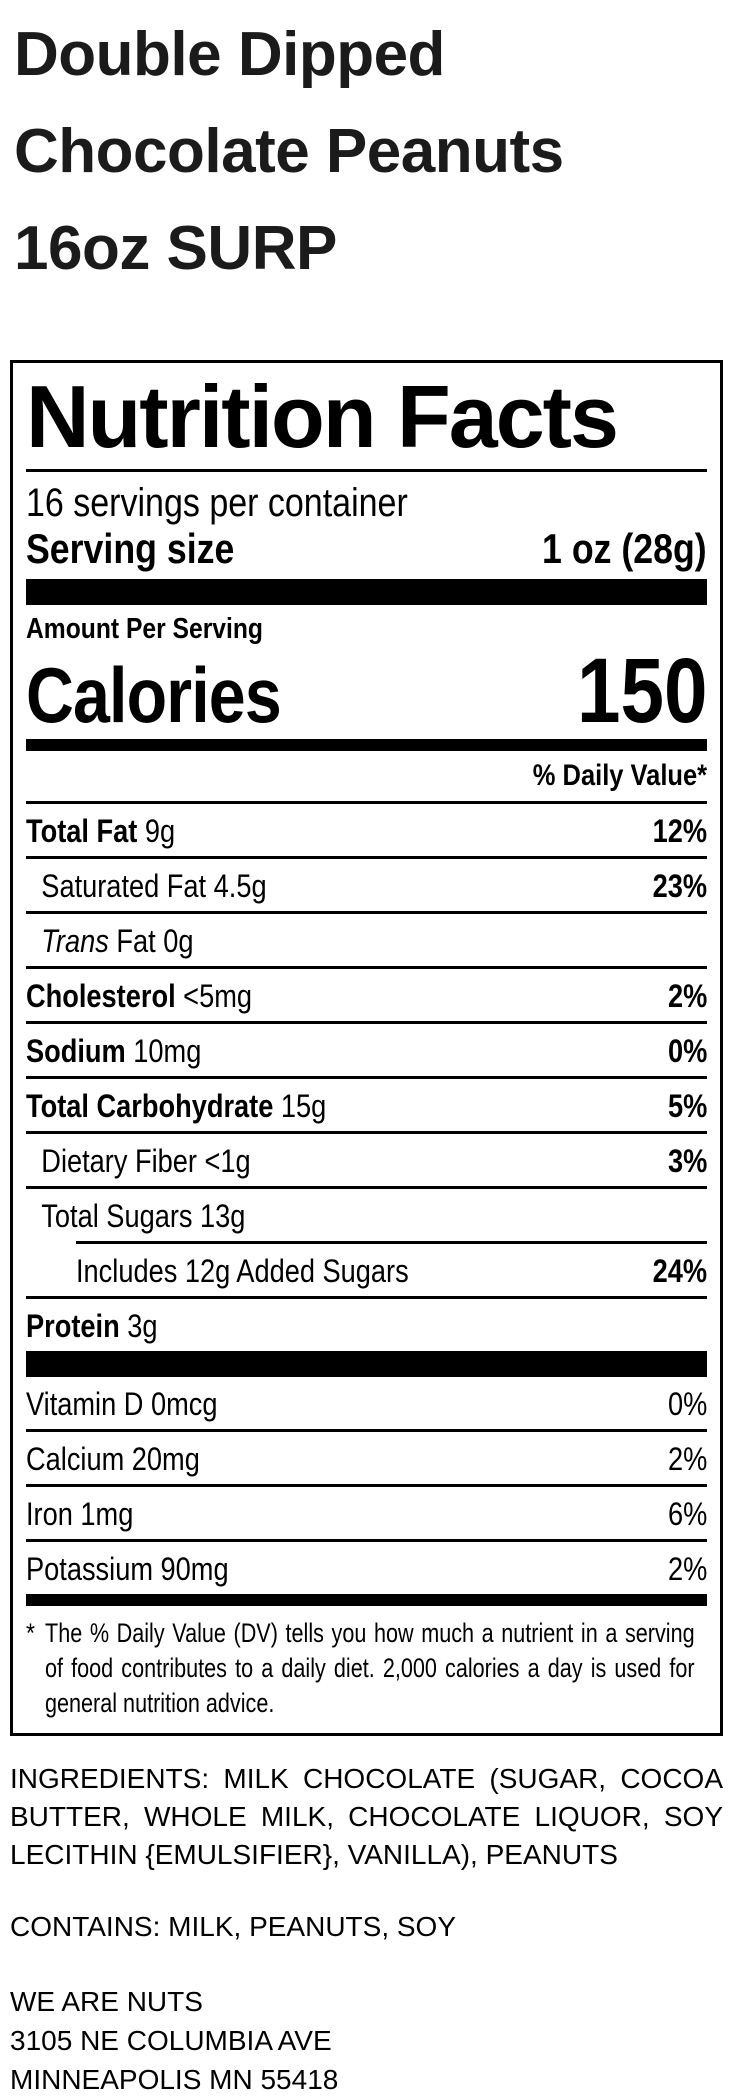 The image size is (735, 2099). Describe the element at coordinates (366, 417) in the screenshot. I see `nutrition-facts-heading: Nutrition Facts` at that location.